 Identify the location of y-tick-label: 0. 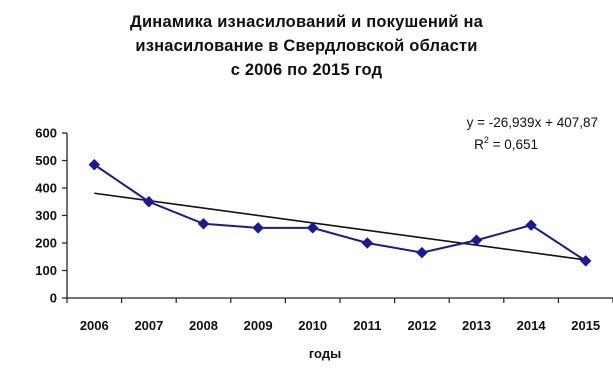
(53, 298).